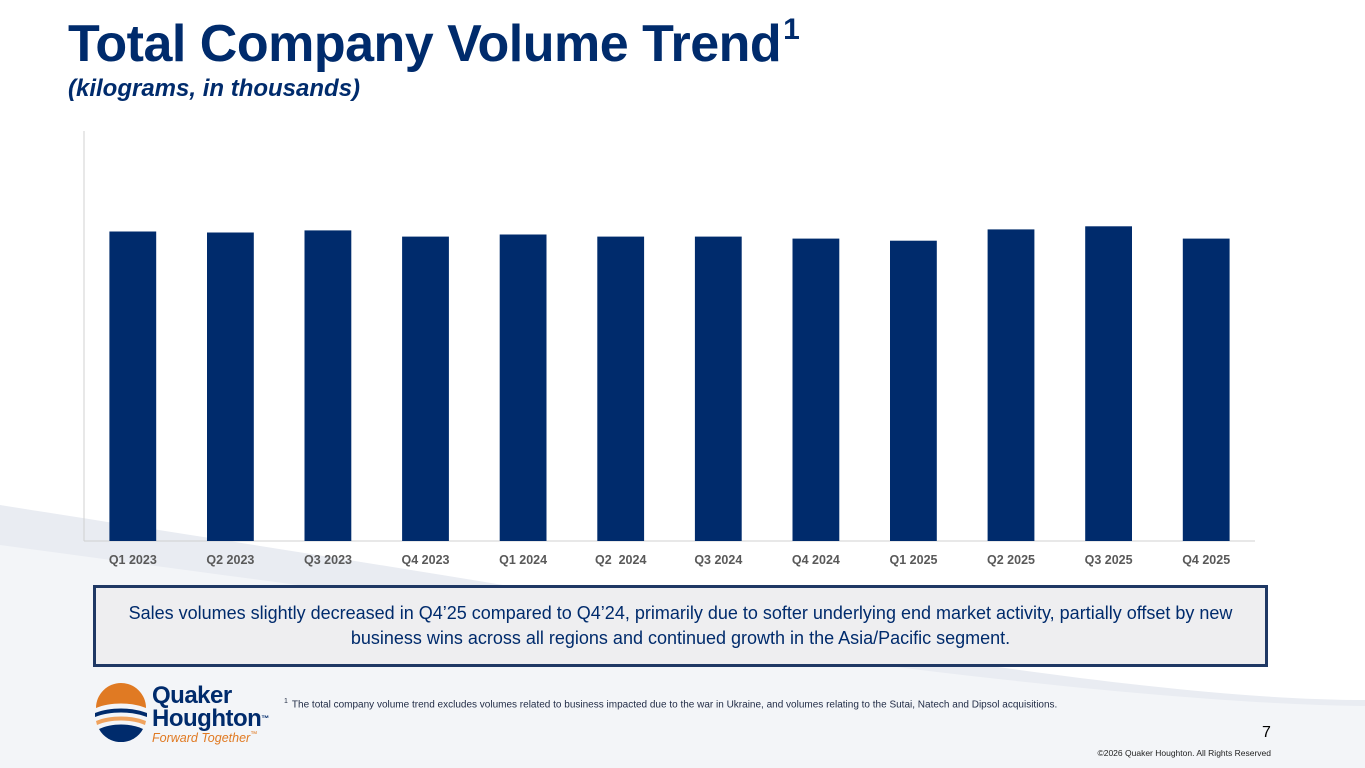 Image resolution: width=1365 pixels, height=768 pixels. What do you see at coordinates (230, 386) in the screenshot?
I see `bar-q2-2023` at bounding box center [230, 386].